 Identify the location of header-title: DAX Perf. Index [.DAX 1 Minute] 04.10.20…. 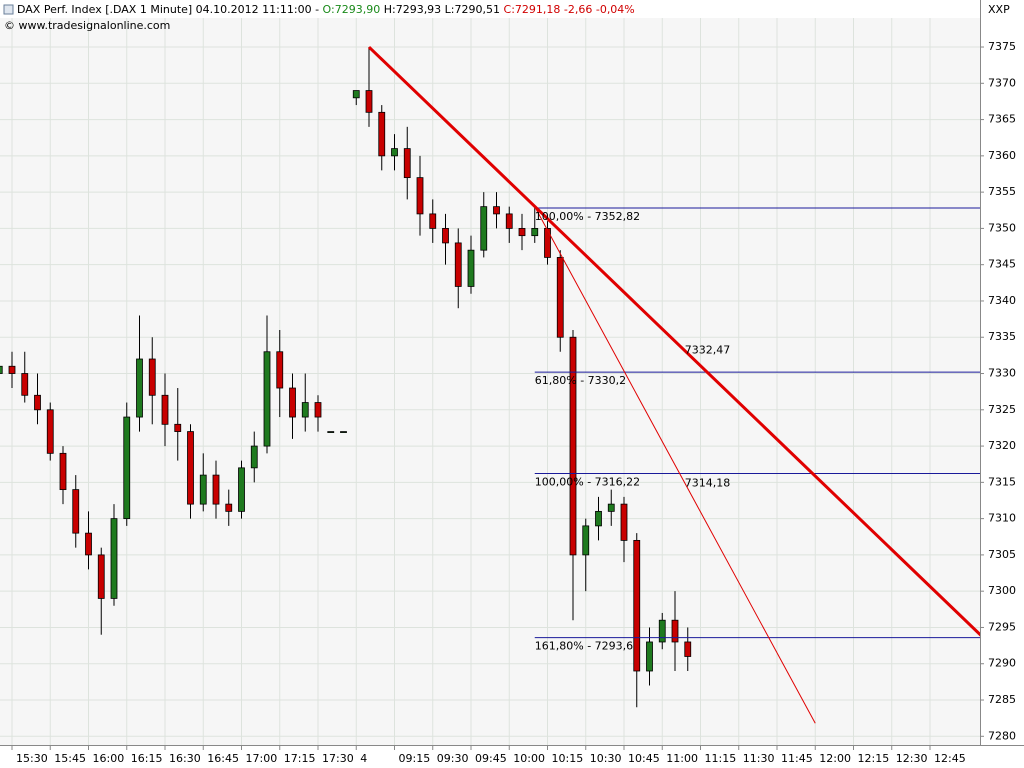
(168, 9).